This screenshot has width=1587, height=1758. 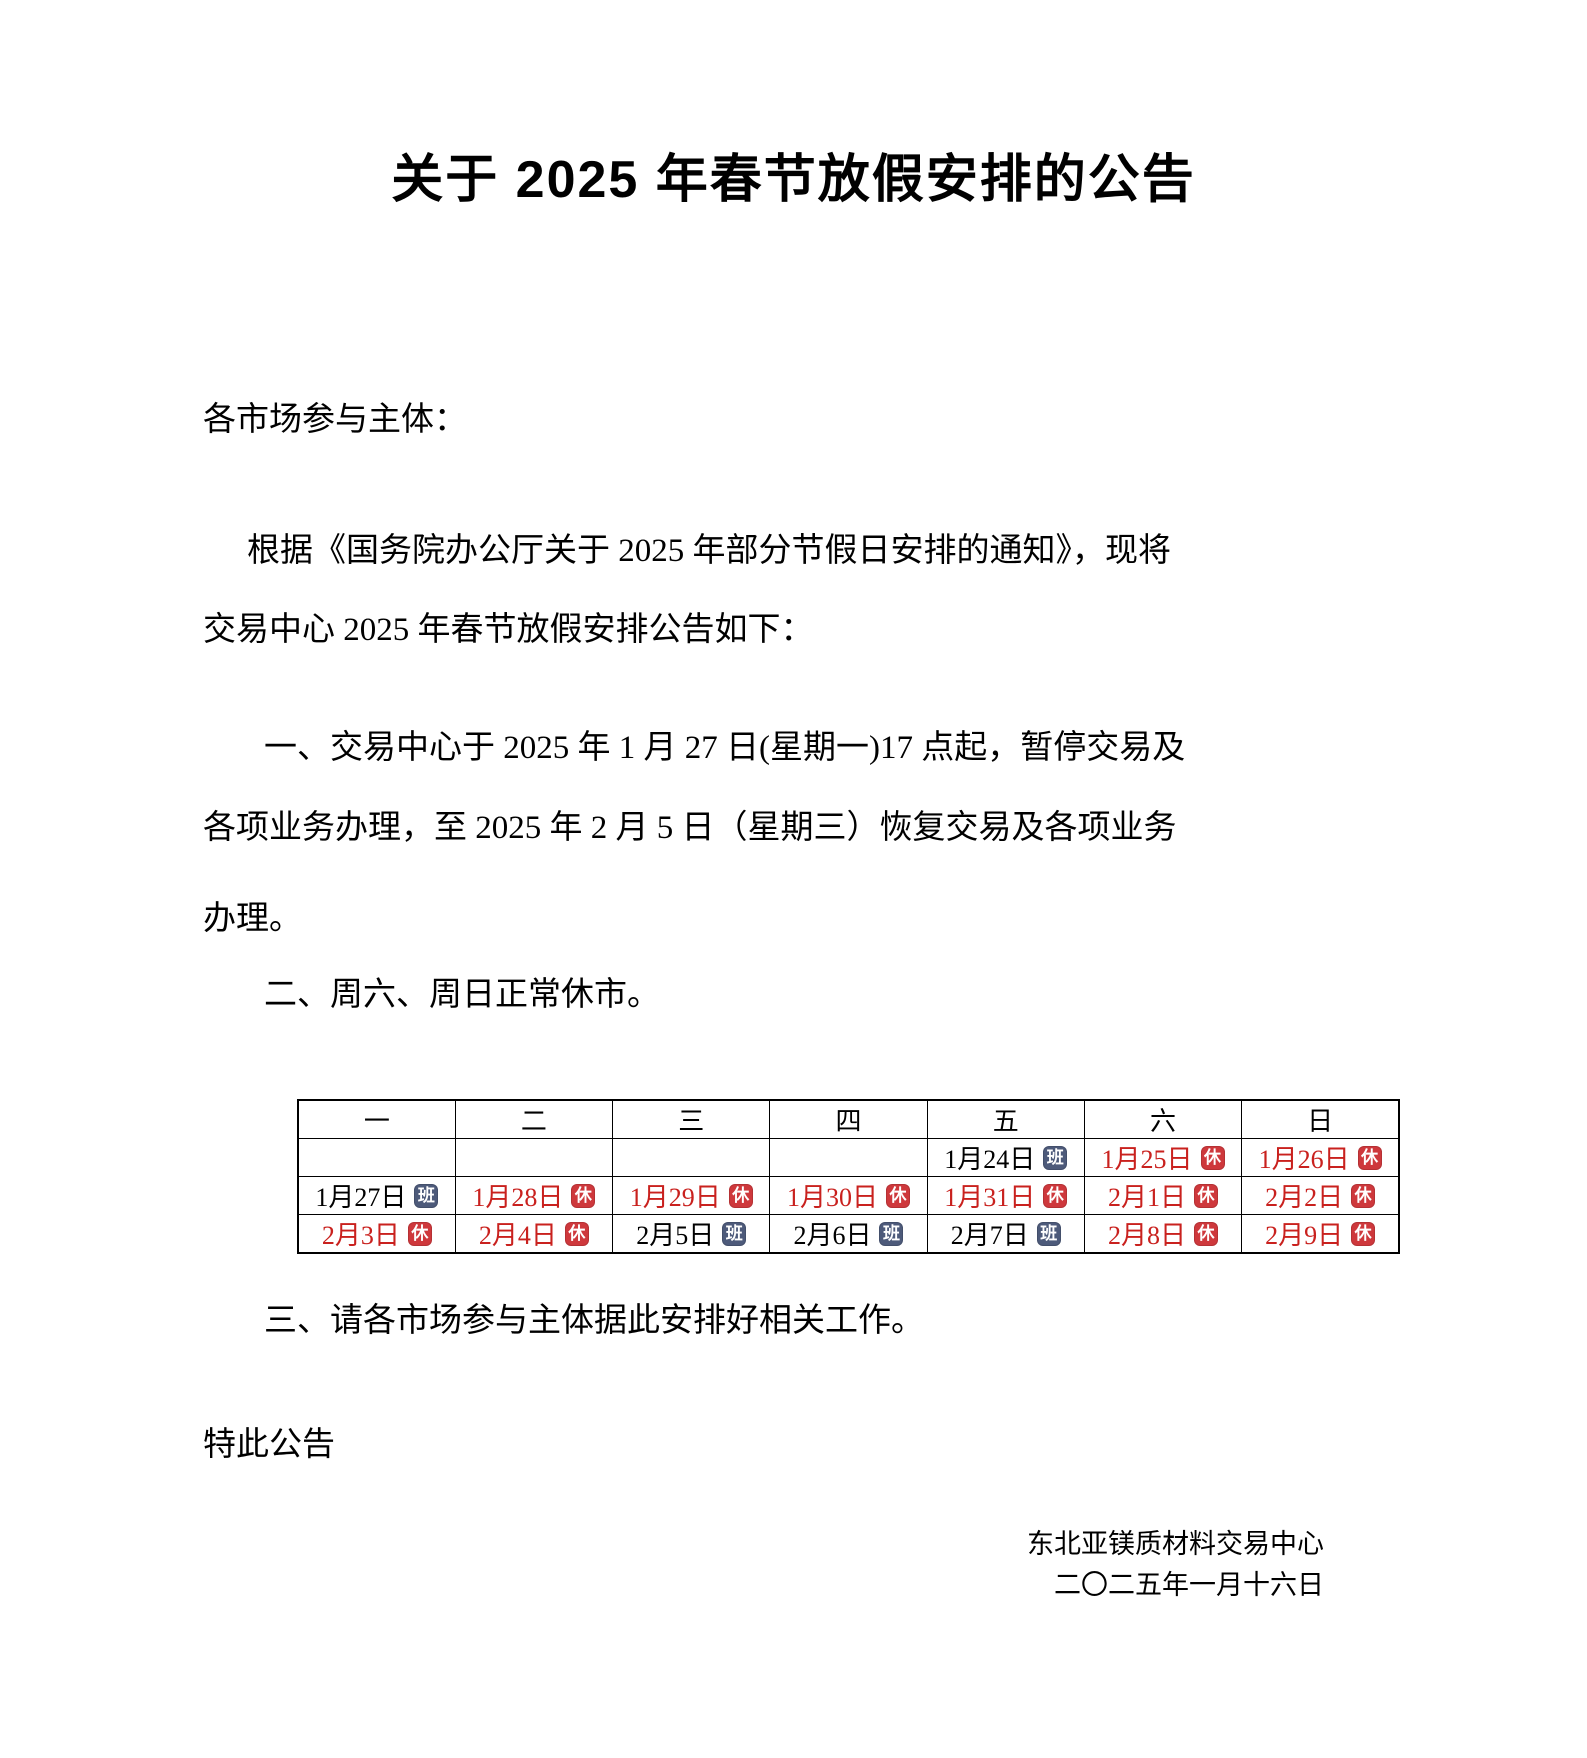 What do you see at coordinates (1147, 1197) in the screenshot?
I see `date-label: 2月1日` at bounding box center [1147, 1197].